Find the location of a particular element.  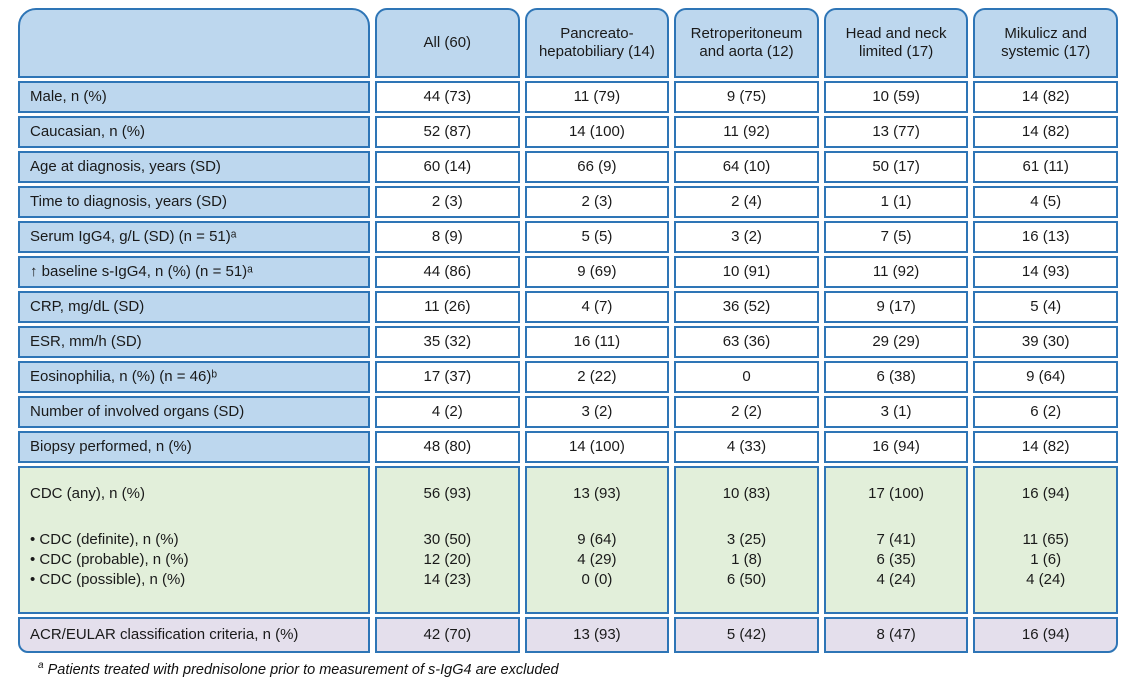

value-cell: 16 (11) is located at coordinates (597, 342).